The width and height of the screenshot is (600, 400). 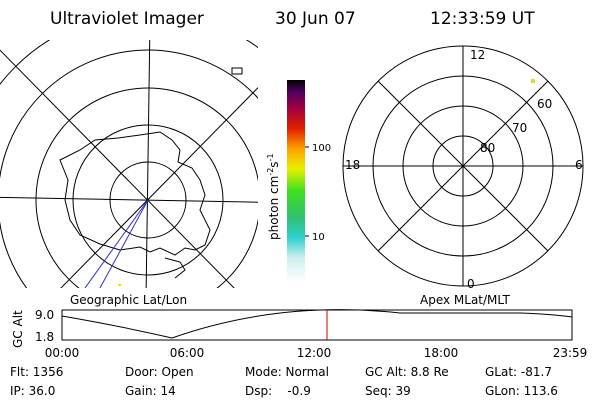 What do you see at coordinates (44, 315) in the screenshot?
I see `y-tick: 9.0` at bounding box center [44, 315].